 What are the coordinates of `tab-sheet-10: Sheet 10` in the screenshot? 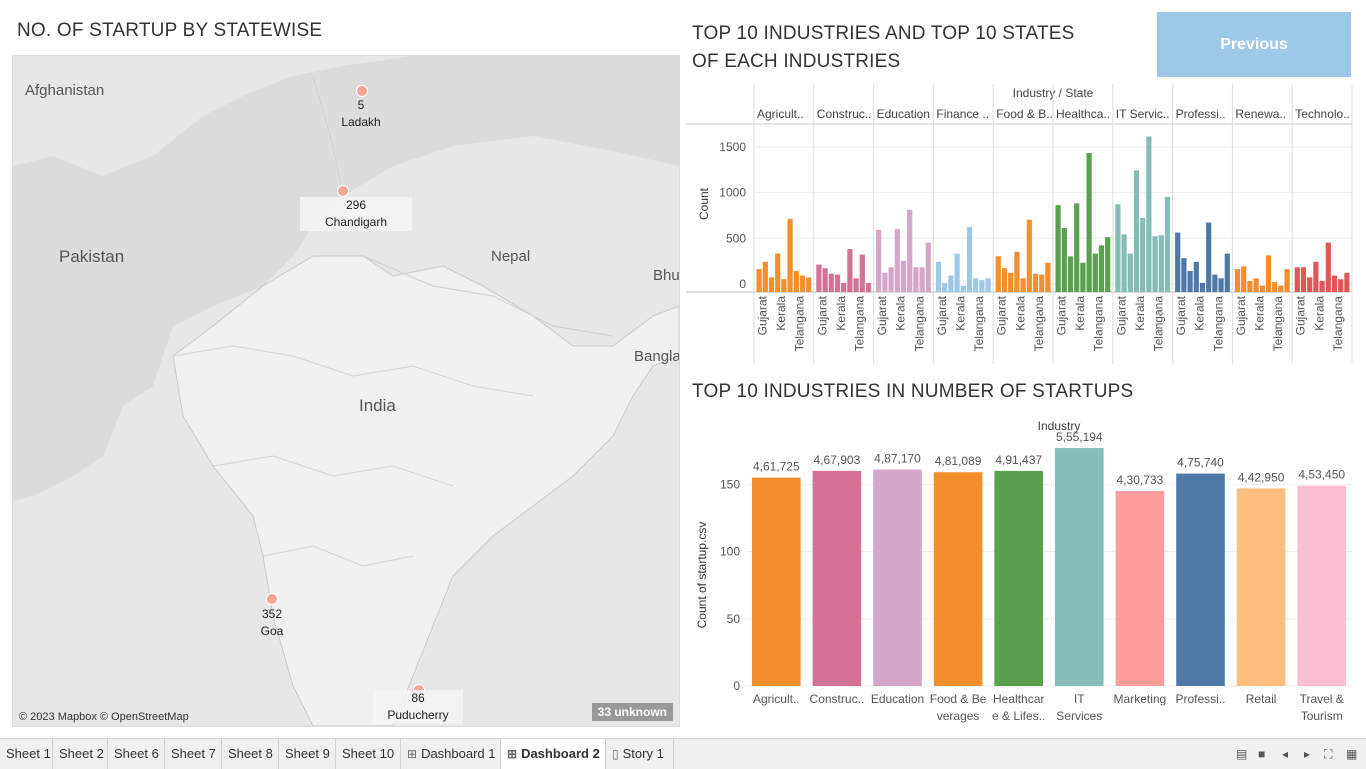 It's located at (368, 754).